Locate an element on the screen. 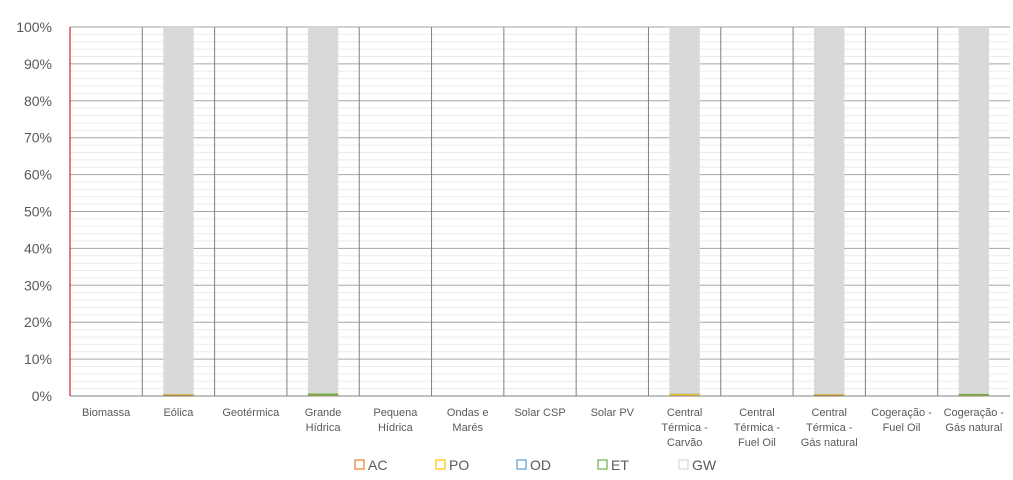 The image size is (1013, 480). bar-segment-po is located at coordinates (684, 395).